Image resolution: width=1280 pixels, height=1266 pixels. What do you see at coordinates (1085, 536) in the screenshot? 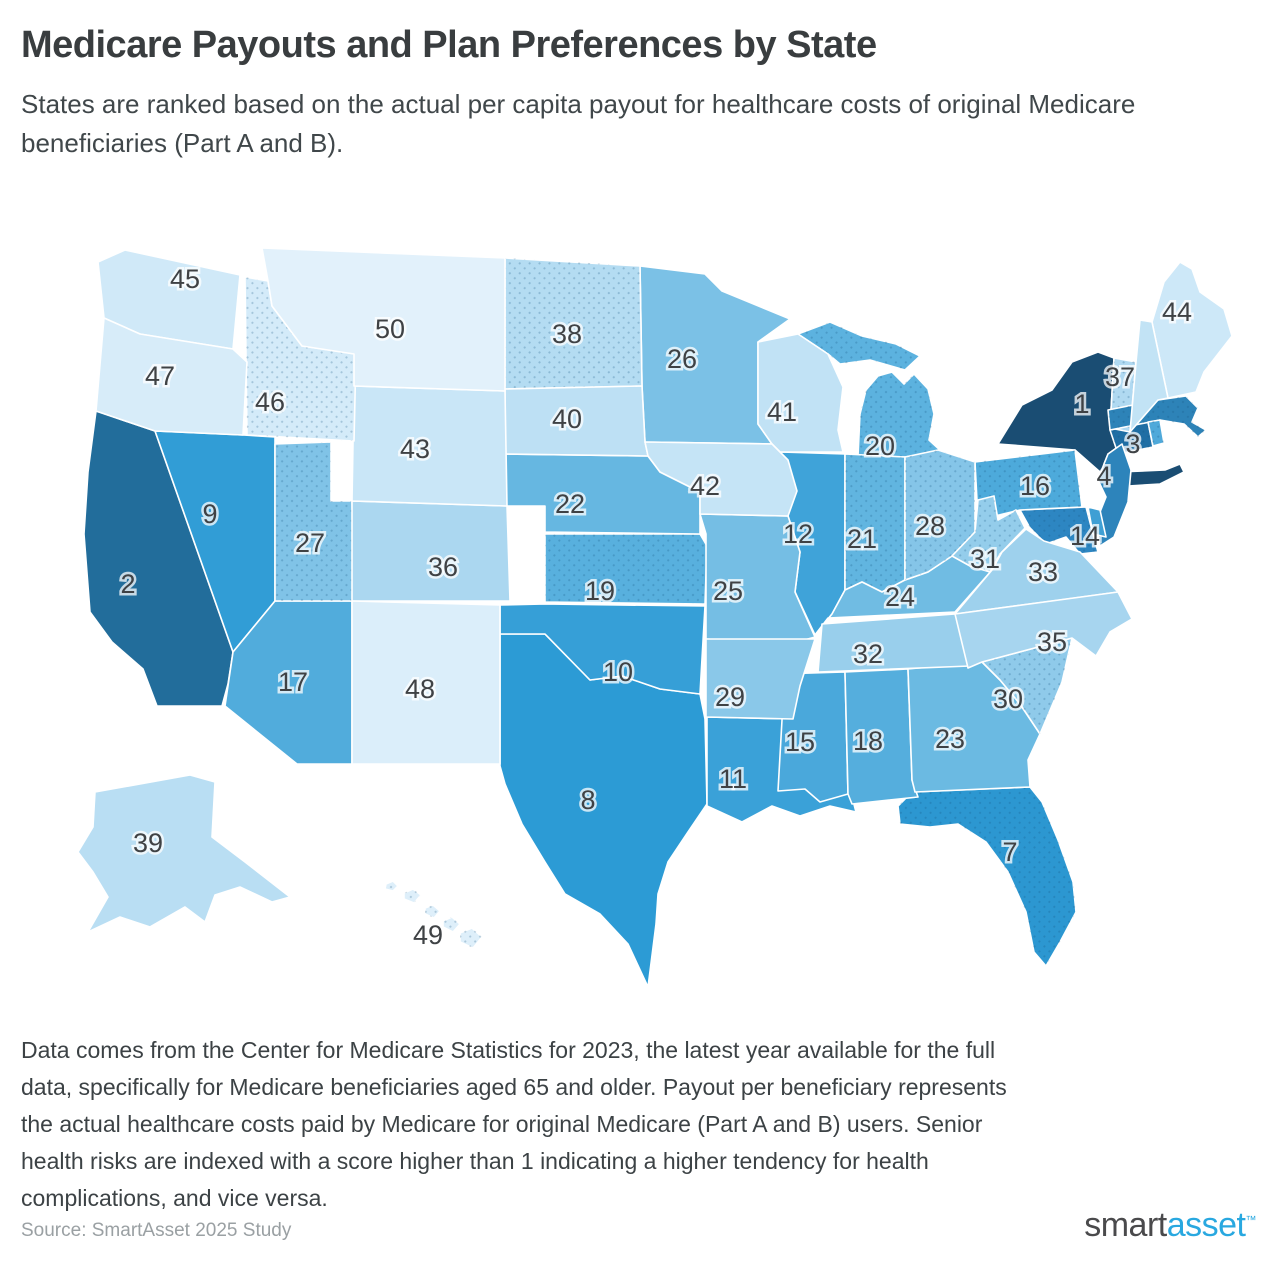
I see `state-rank-label-MD: 14` at bounding box center [1085, 536].